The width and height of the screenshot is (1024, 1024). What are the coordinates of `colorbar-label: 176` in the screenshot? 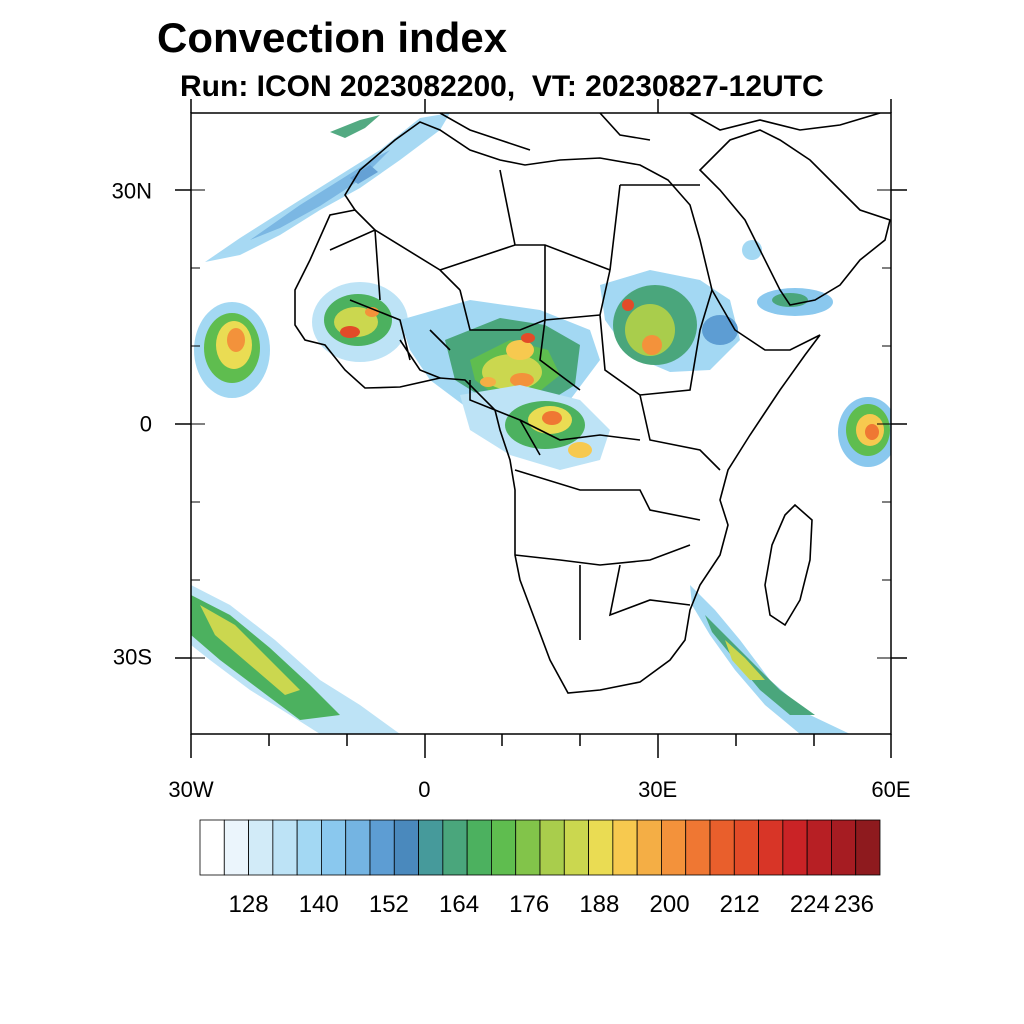 It's located at (529, 904).